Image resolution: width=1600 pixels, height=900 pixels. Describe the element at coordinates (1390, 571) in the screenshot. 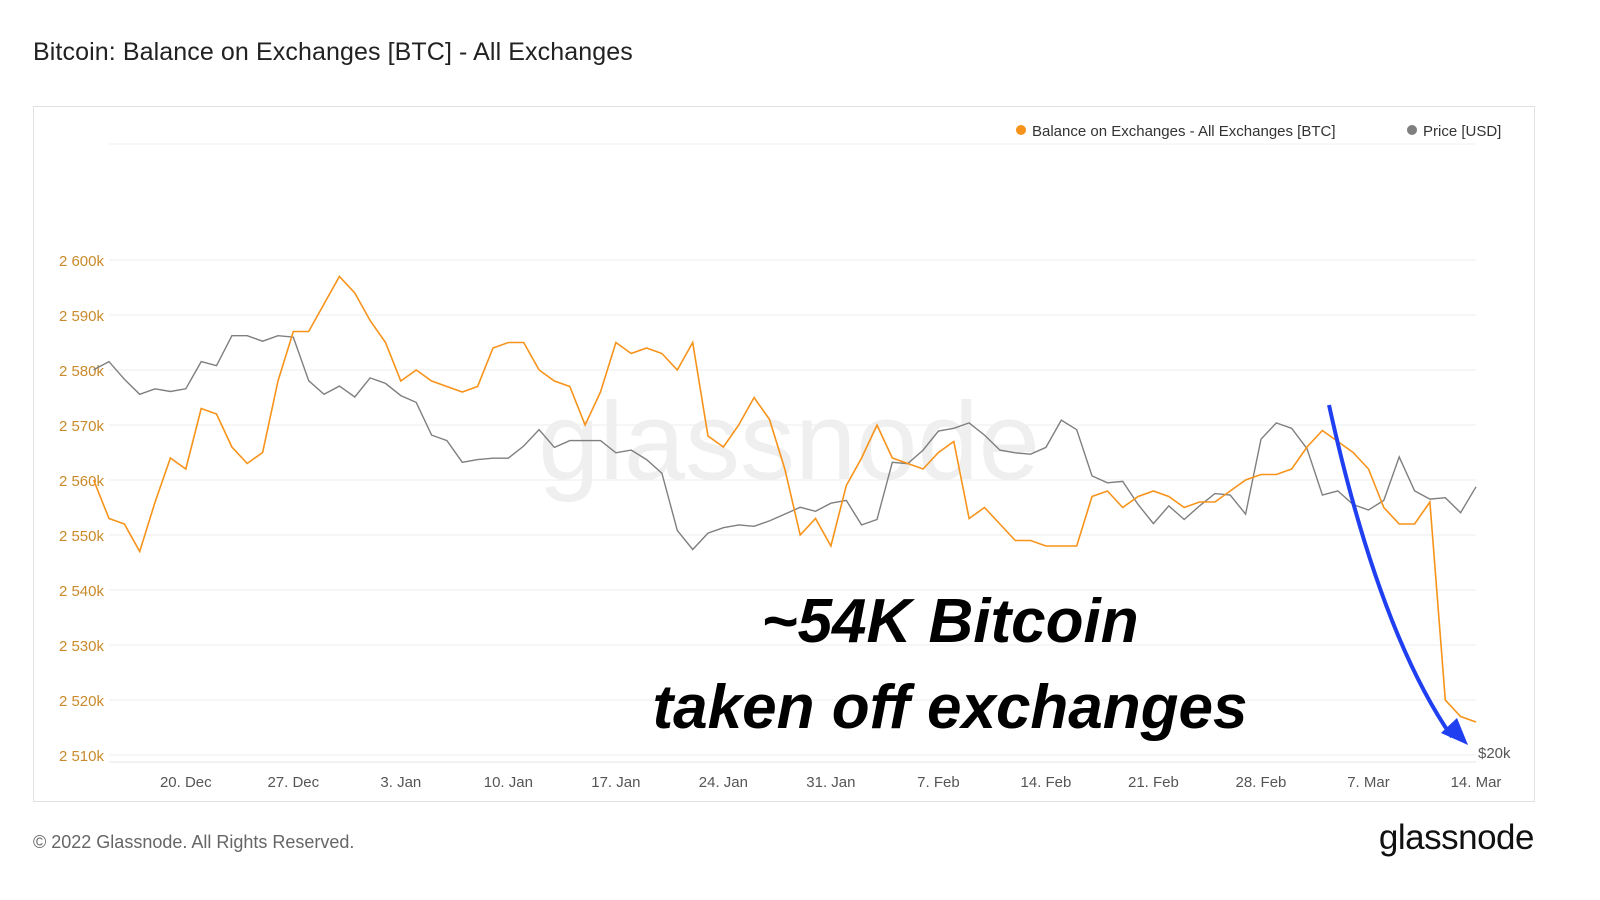

I see `annotation-arrow` at that location.